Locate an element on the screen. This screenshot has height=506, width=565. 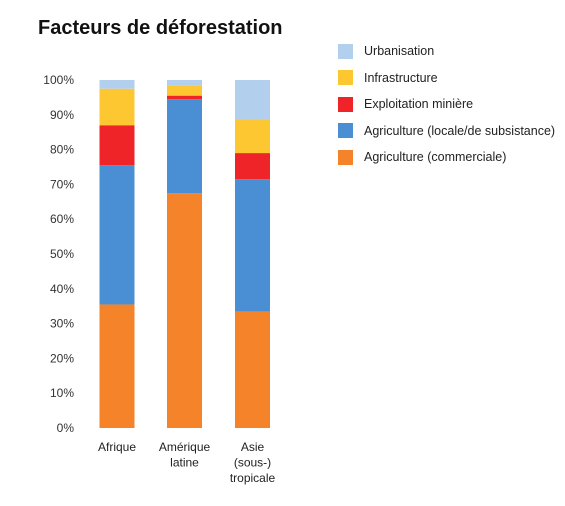
y-axis-tick-labels: 0% 10% 20% 30% 40% 50% 60% 70% 80% 90% 100% is located at coordinates (58, 254).